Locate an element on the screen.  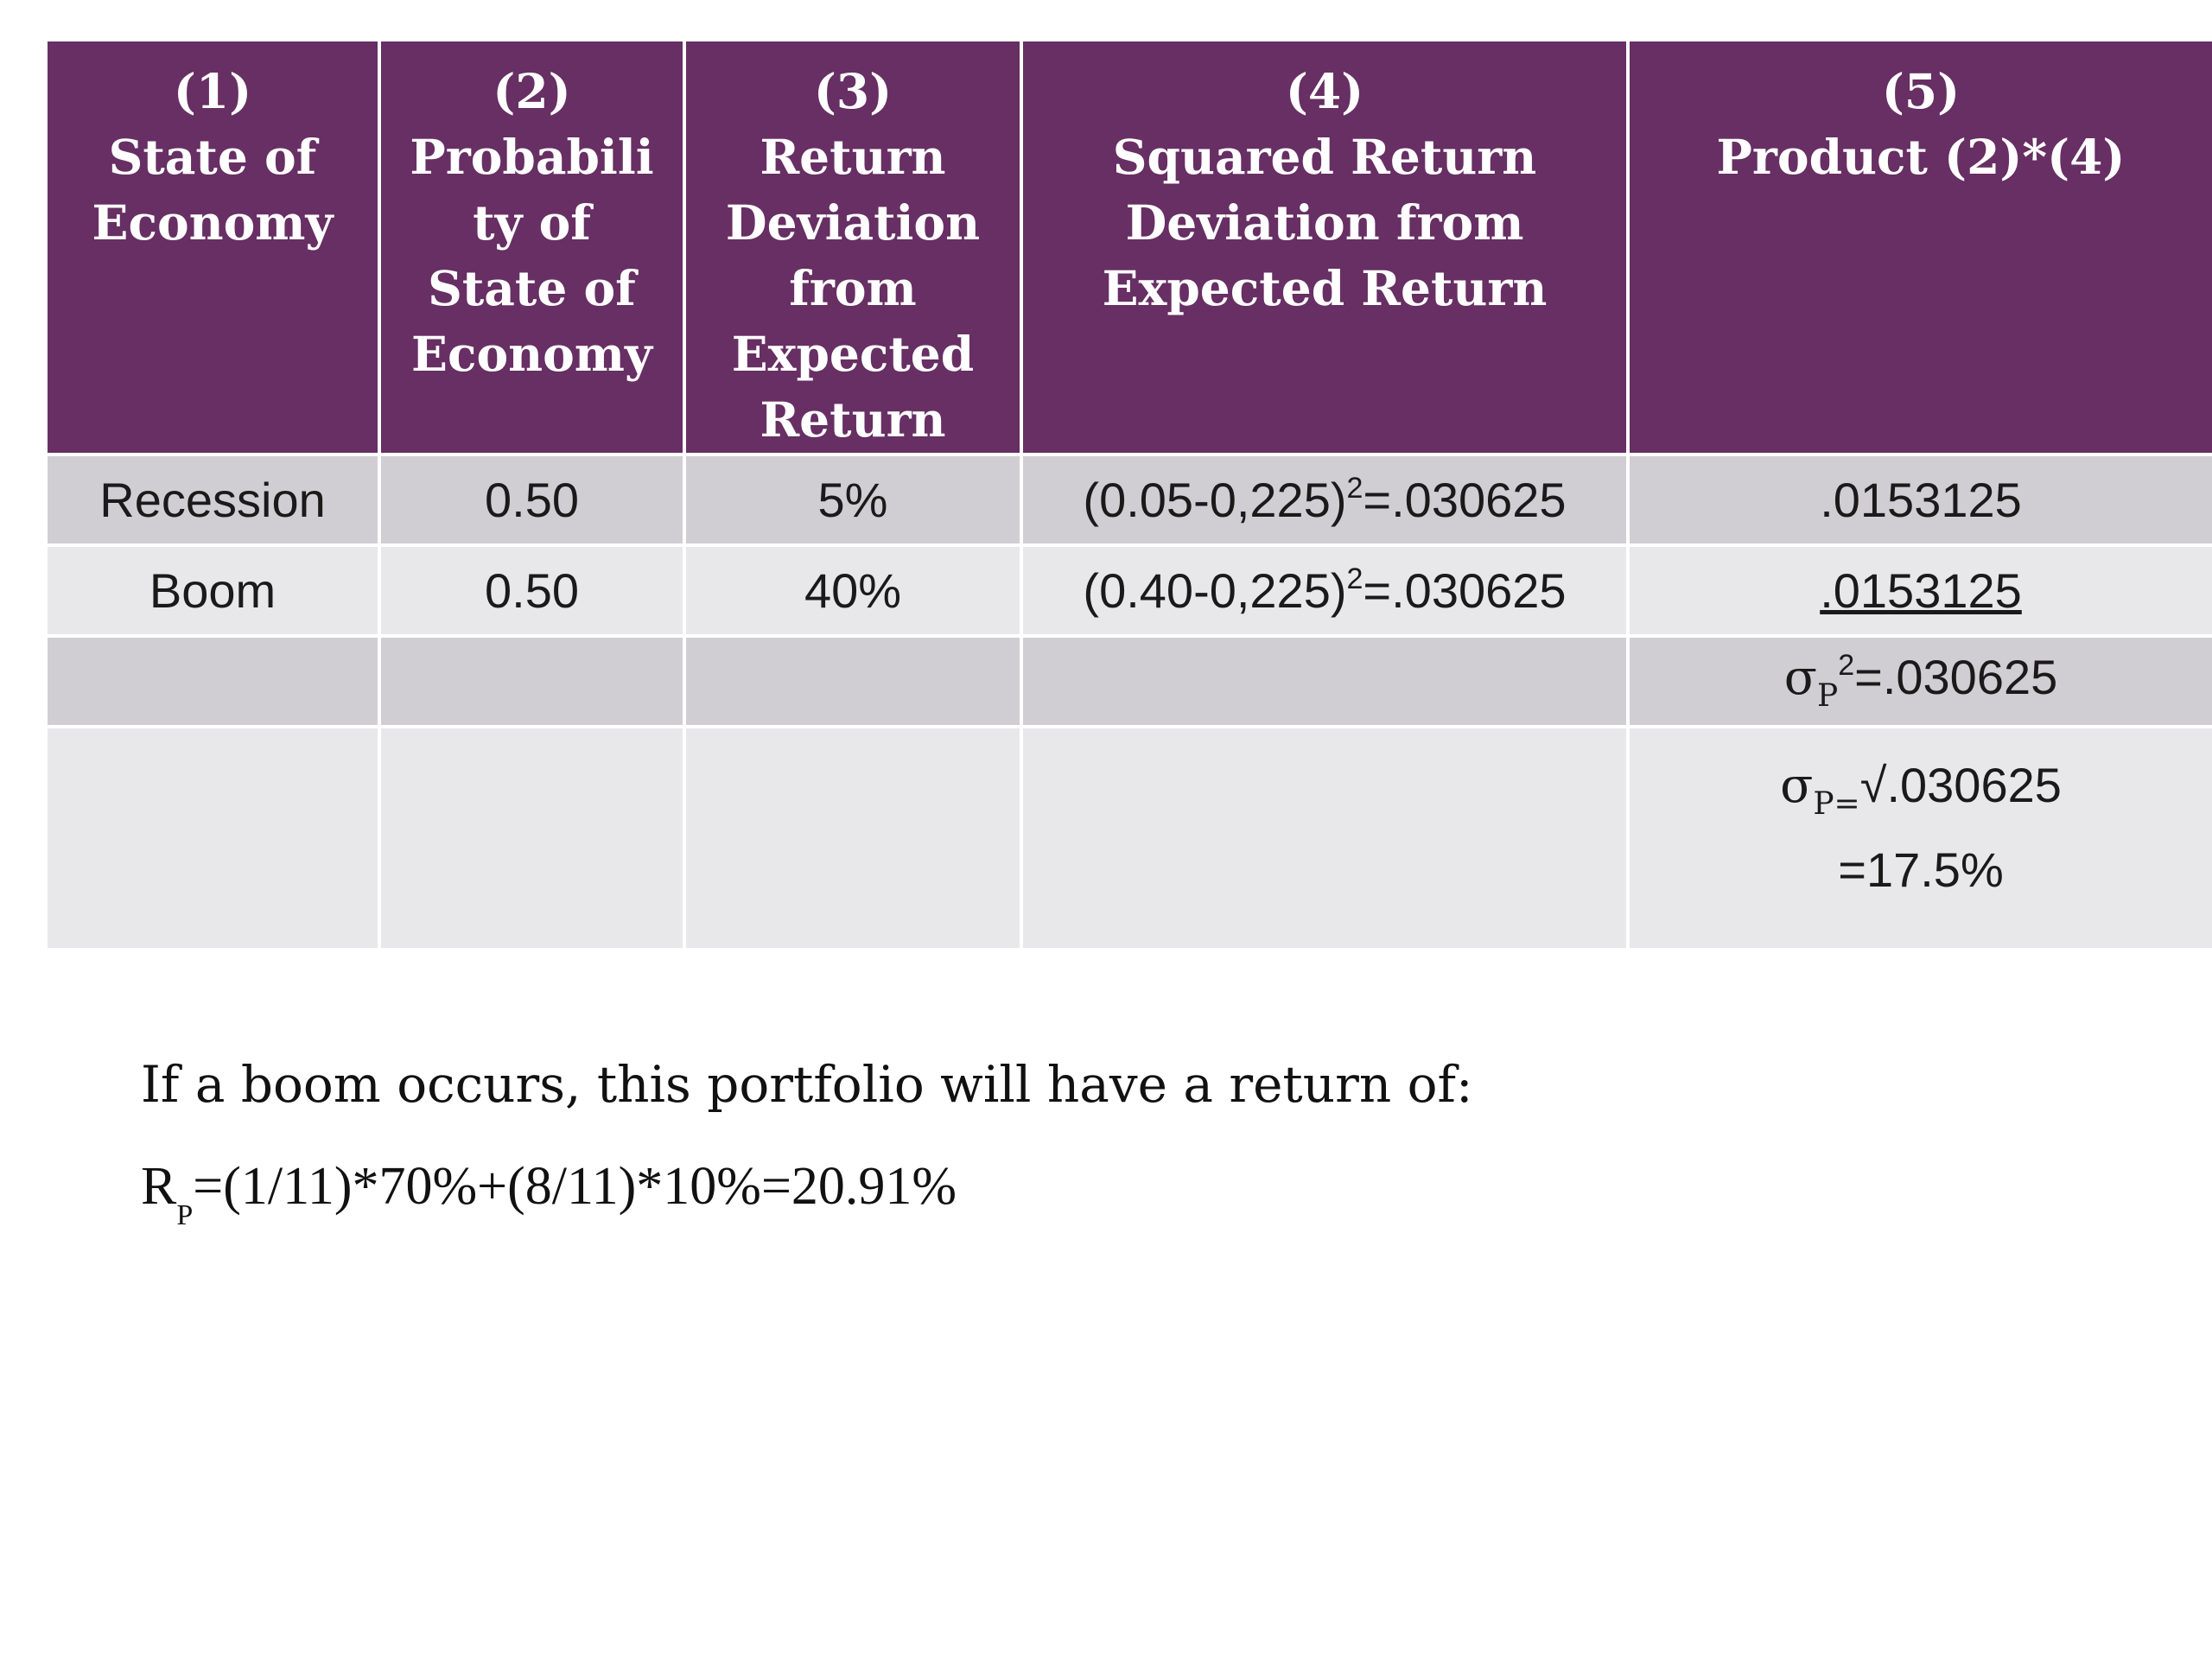
cell-stdev: σP=√.030625 =17.5% is located at coordinates (1919, 838).